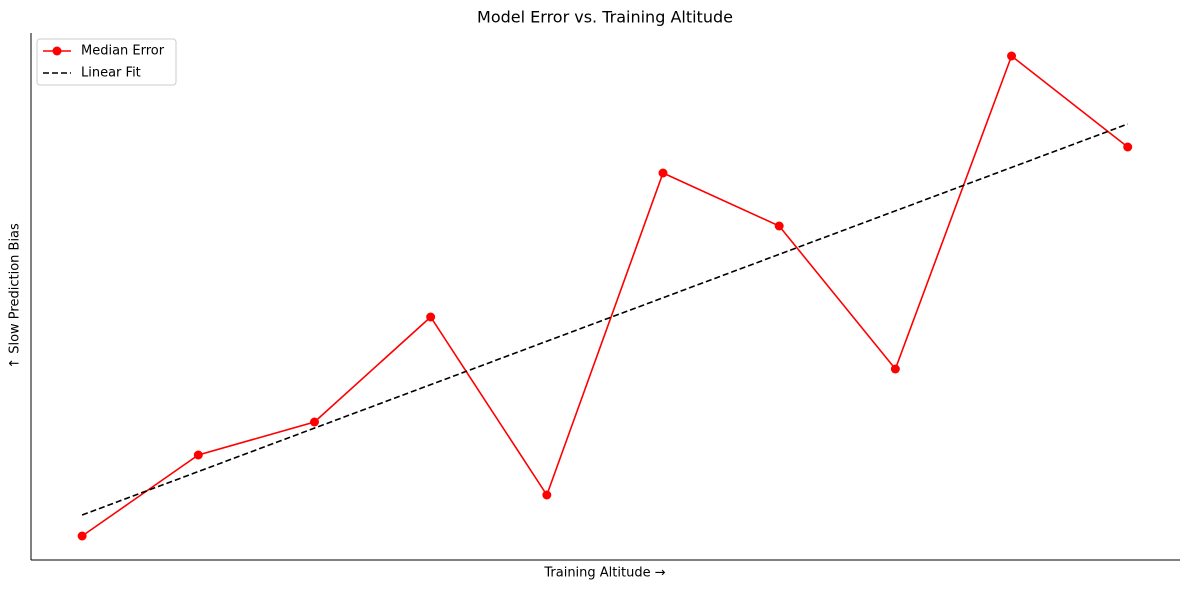  What do you see at coordinates (106, 62) in the screenshot?
I see `legend-box` at bounding box center [106, 62].